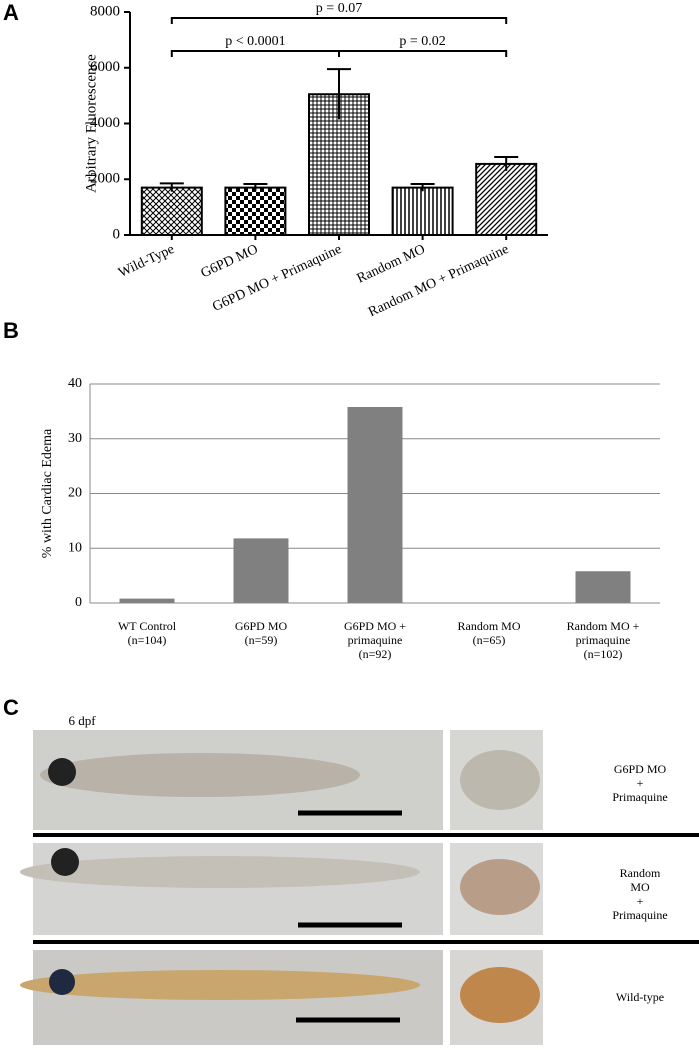 Image resolution: width=699 pixels, height=1050 pixels. Describe the element at coordinates (391, 264) in the screenshot. I see `x-tick-label: Random MO` at that location.